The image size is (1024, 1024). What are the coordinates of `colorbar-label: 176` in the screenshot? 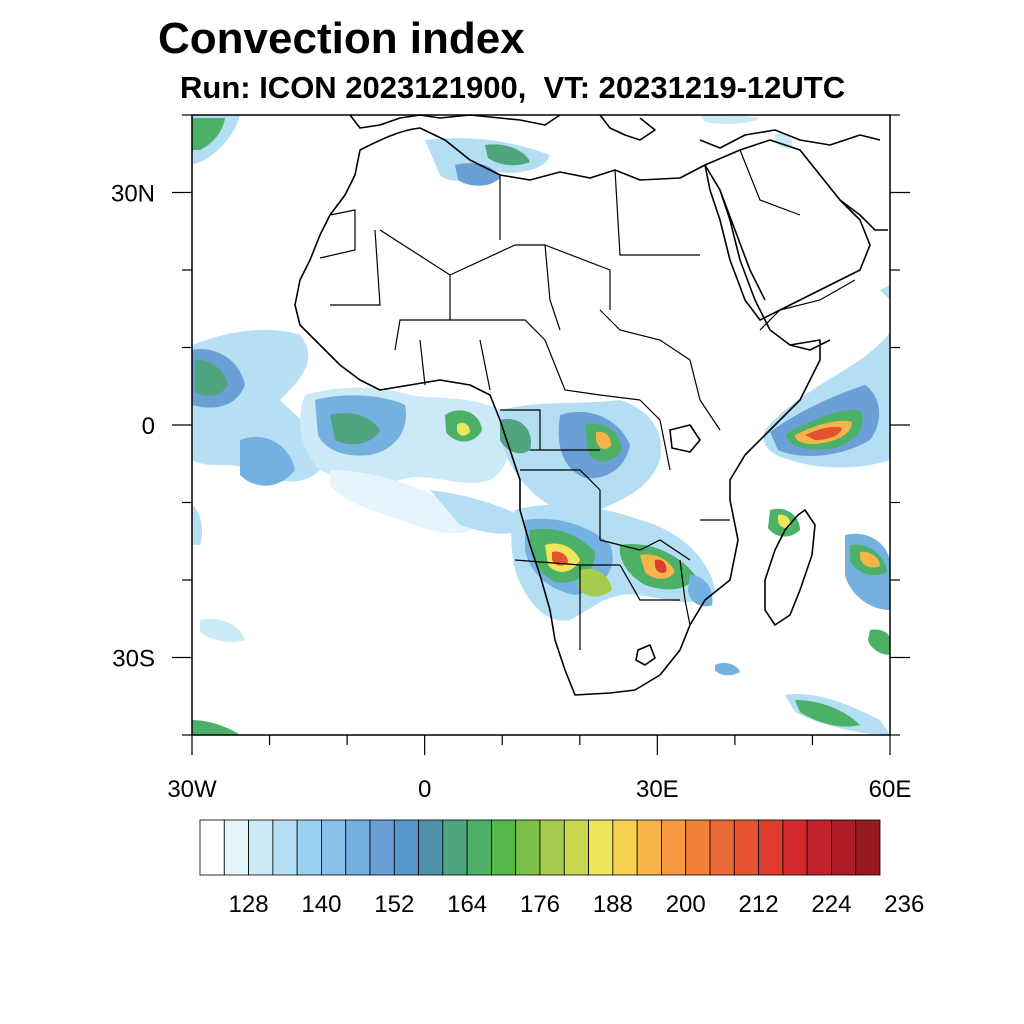 It's located at (540, 904).